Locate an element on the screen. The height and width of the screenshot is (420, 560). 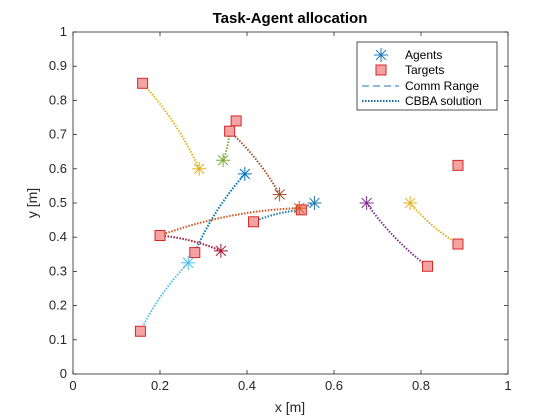
x-axis-label: x [m] is located at coordinates (290, 407).